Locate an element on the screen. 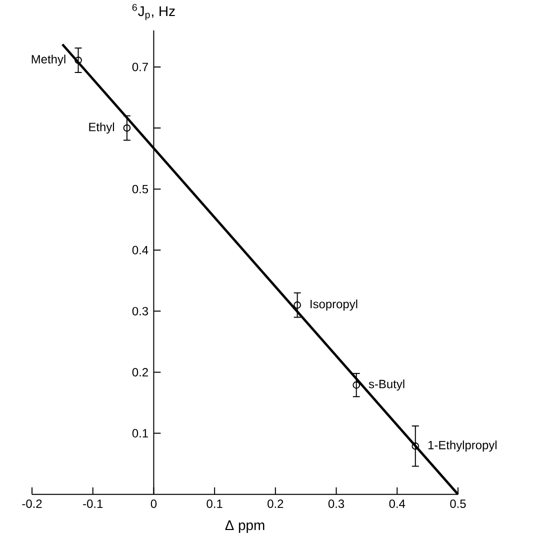 This screenshot has width=540, height=537. annotation: 1-Ethylpropyl is located at coordinates (462, 446).